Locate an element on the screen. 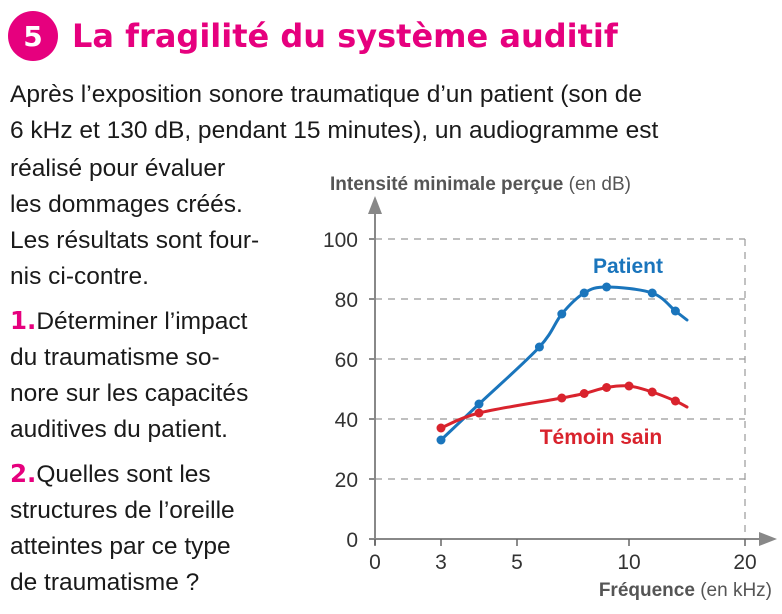 The height and width of the screenshot is (614, 782). y-tick-label: 60 is located at coordinates (346, 360).